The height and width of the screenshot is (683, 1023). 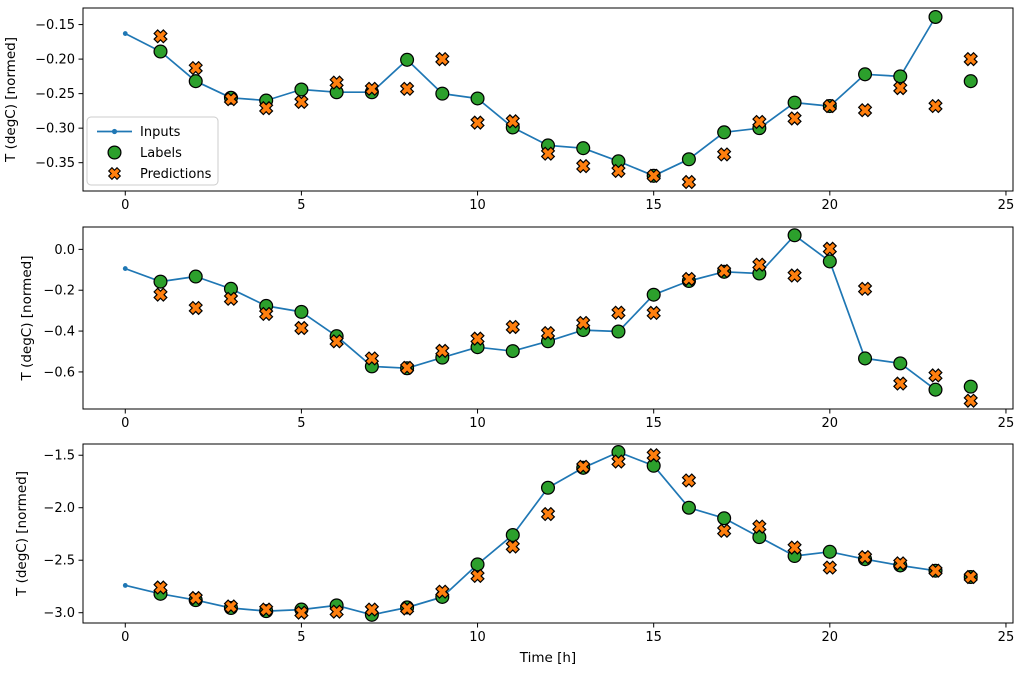 What do you see at coordinates (160, 132) in the screenshot?
I see `legend-item-inputs: Inputs` at bounding box center [160, 132].